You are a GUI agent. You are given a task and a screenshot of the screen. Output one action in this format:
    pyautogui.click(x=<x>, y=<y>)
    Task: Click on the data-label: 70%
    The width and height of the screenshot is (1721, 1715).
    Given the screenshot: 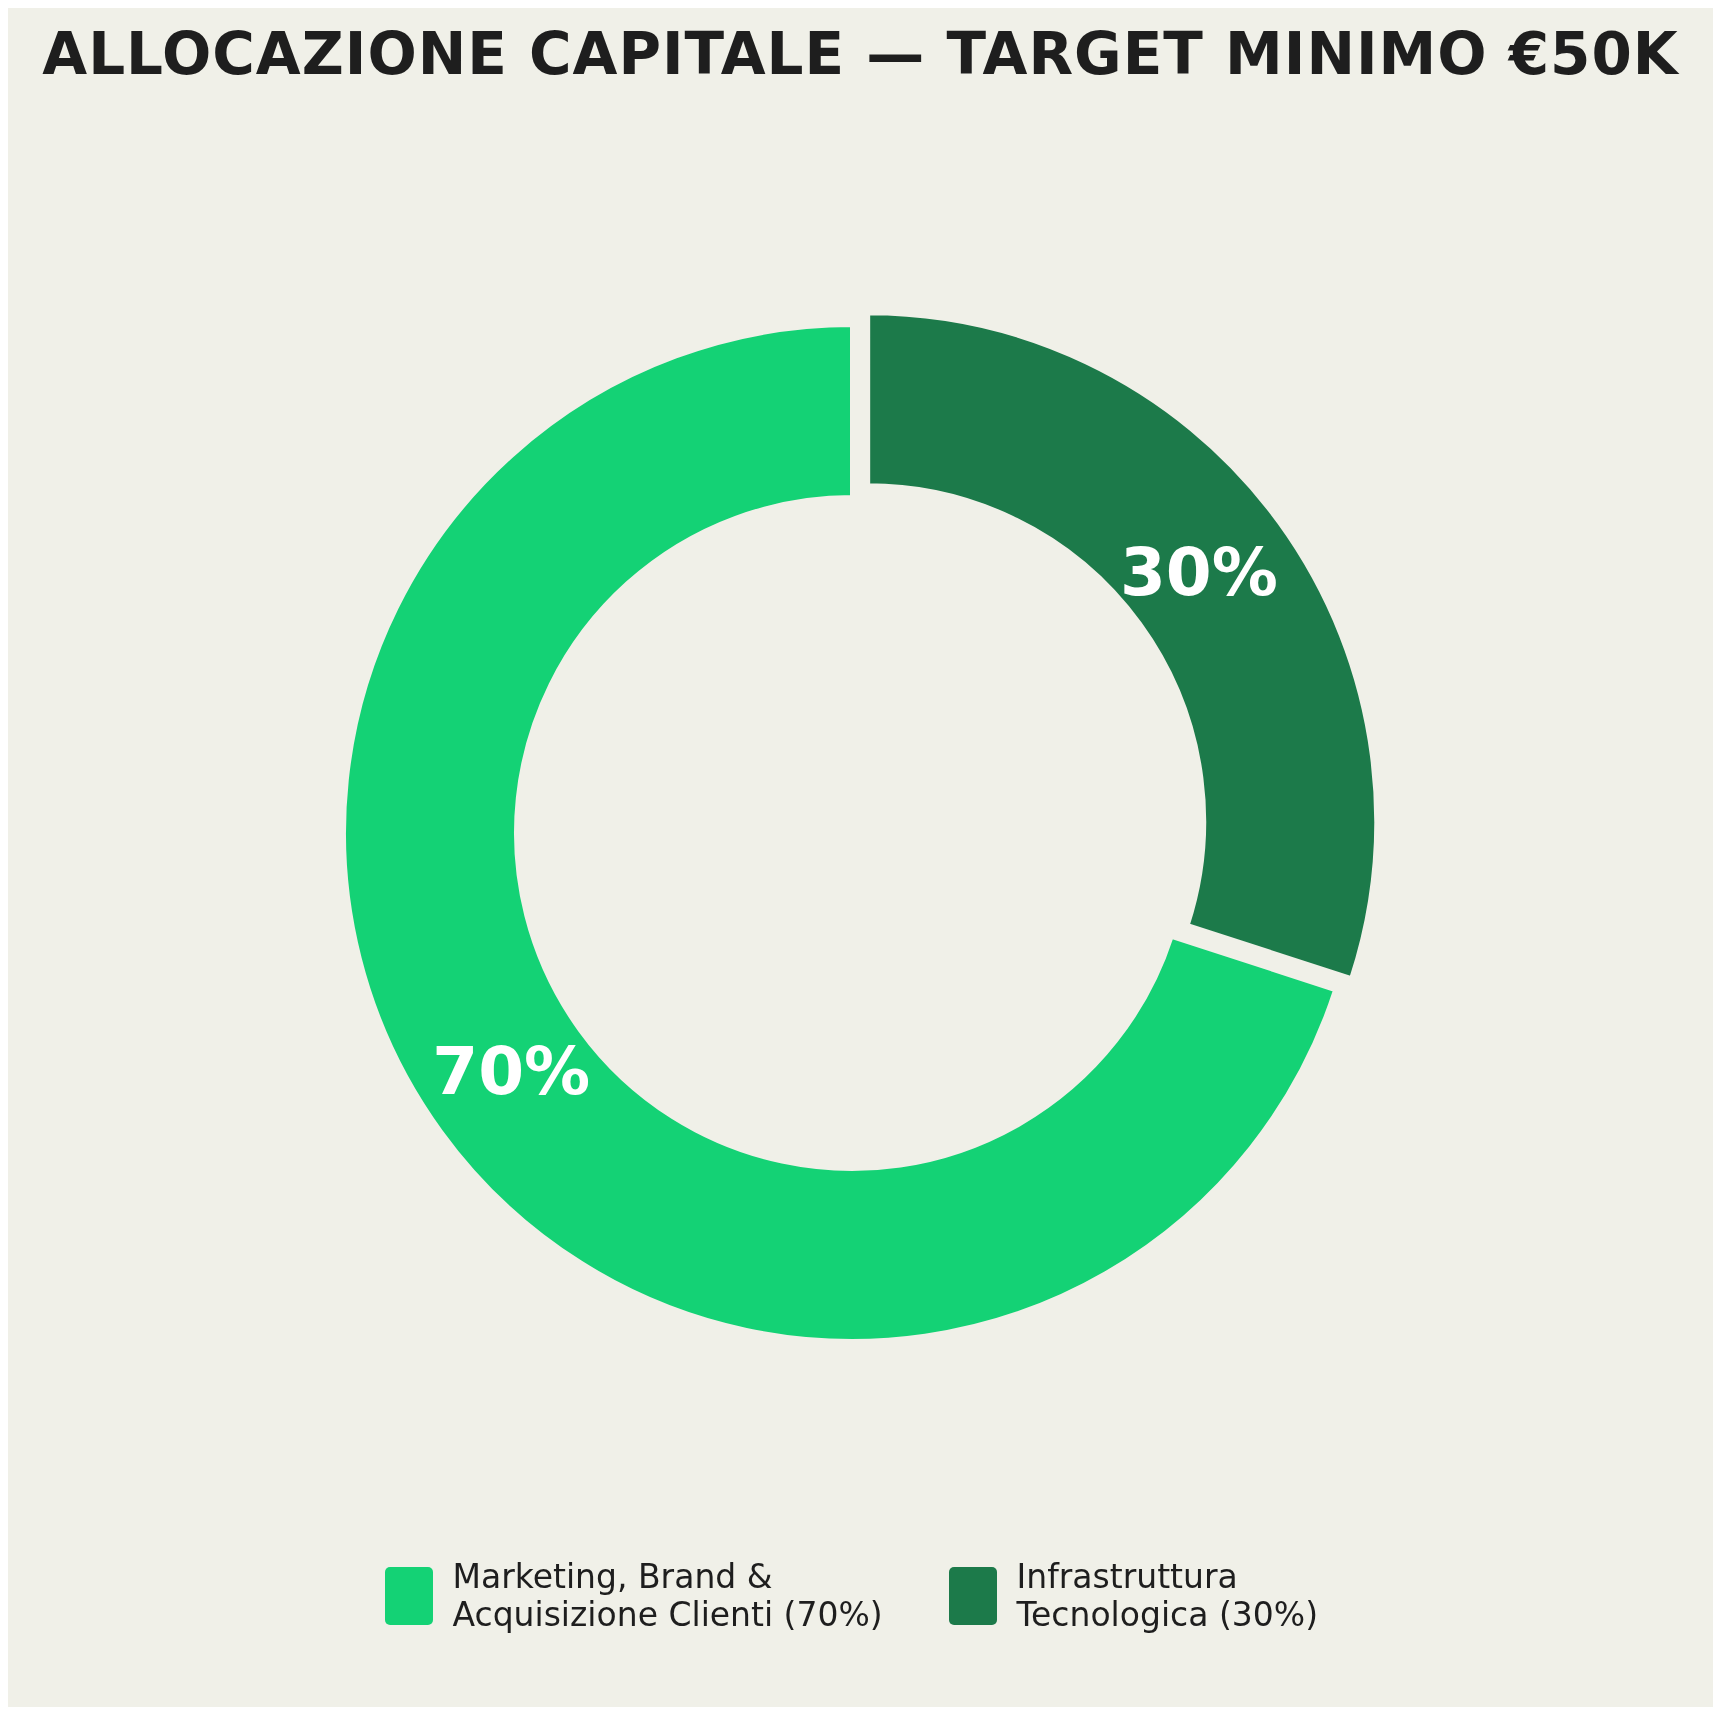 What is the action you would take?
    pyautogui.click(x=511, y=1072)
    